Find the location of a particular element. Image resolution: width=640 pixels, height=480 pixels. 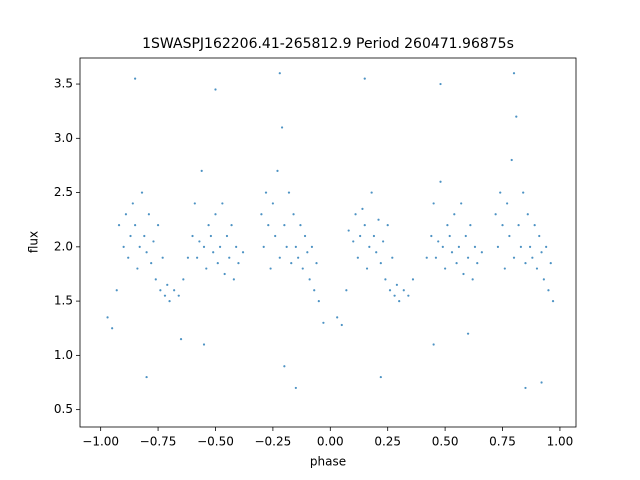

y-axis-label: flux is located at coordinates (34, 242).